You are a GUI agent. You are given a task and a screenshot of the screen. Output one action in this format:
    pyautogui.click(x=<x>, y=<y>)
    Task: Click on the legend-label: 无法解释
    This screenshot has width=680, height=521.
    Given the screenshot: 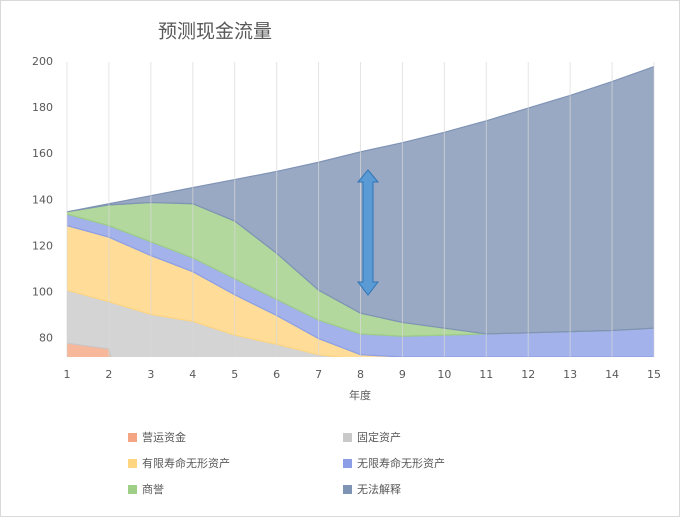 What is the action you would take?
    pyautogui.click(x=379, y=489)
    